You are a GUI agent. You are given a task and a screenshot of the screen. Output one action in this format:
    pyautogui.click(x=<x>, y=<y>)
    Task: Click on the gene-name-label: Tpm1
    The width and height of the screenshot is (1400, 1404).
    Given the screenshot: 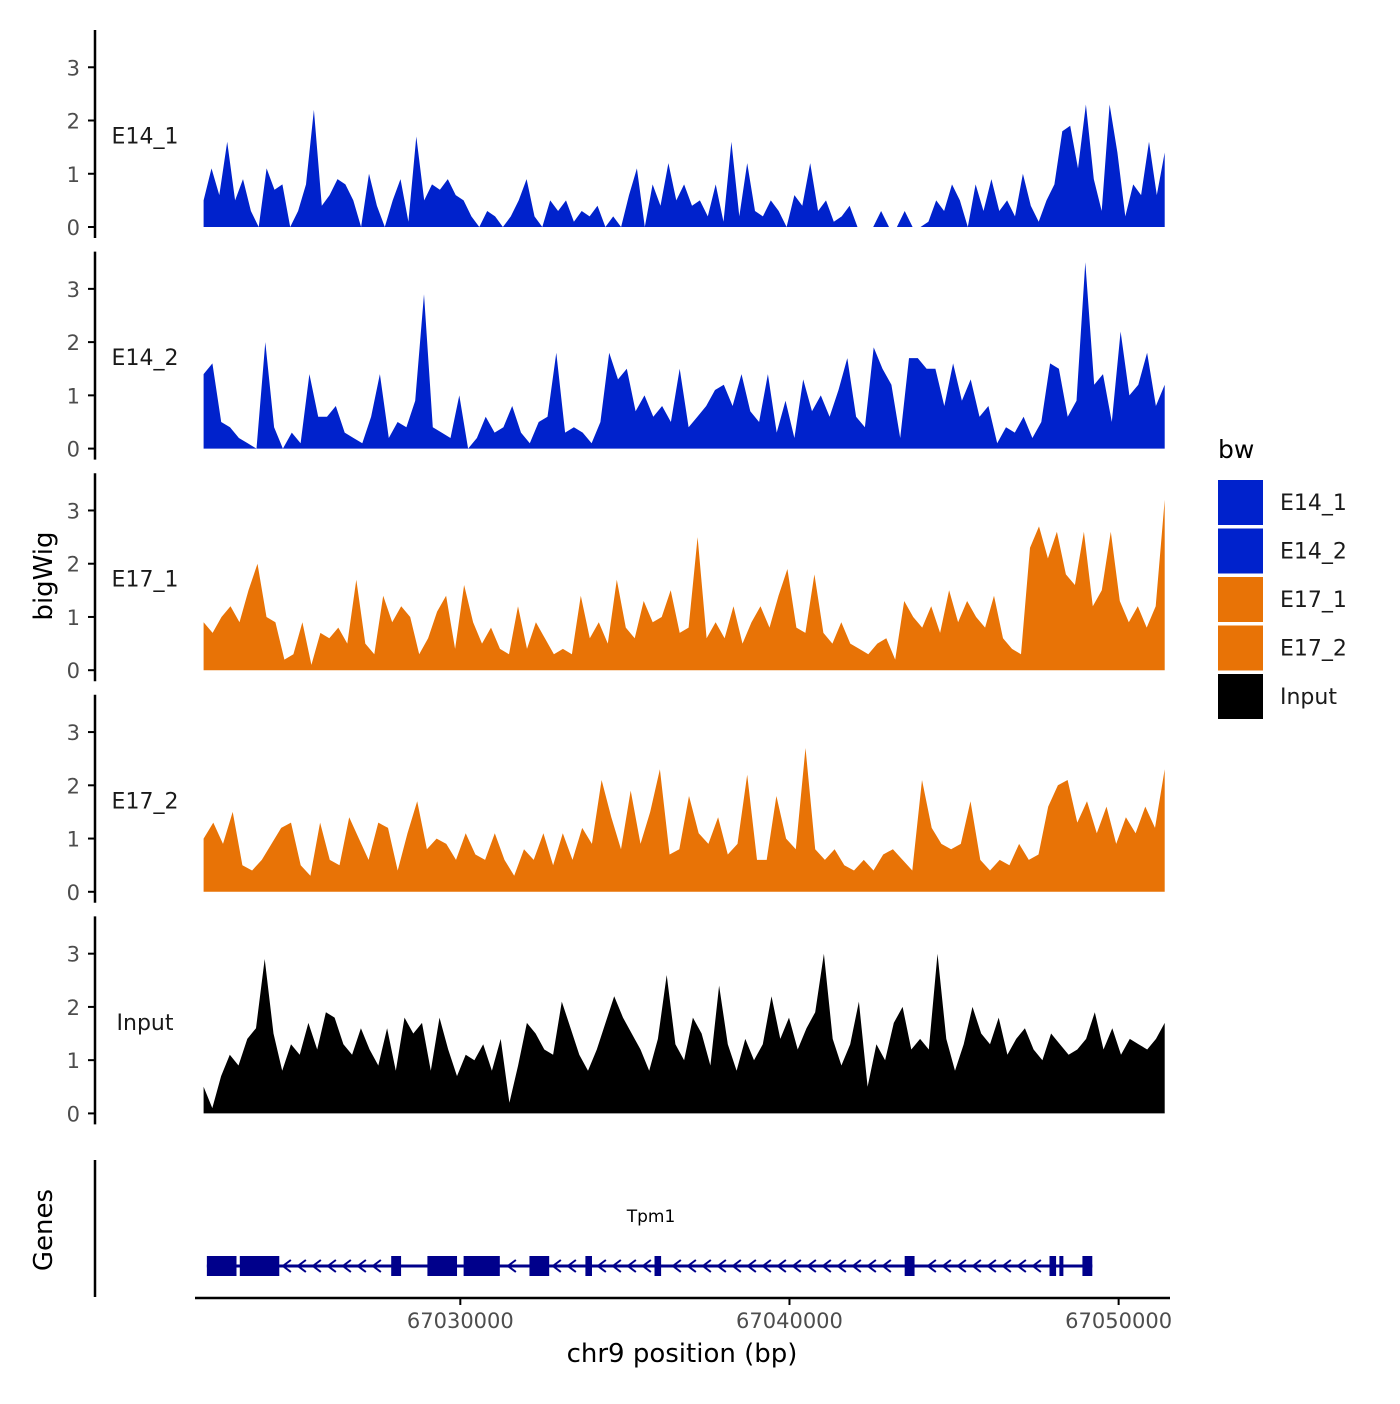 What is the action you would take?
    pyautogui.click(x=651, y=1217)
    